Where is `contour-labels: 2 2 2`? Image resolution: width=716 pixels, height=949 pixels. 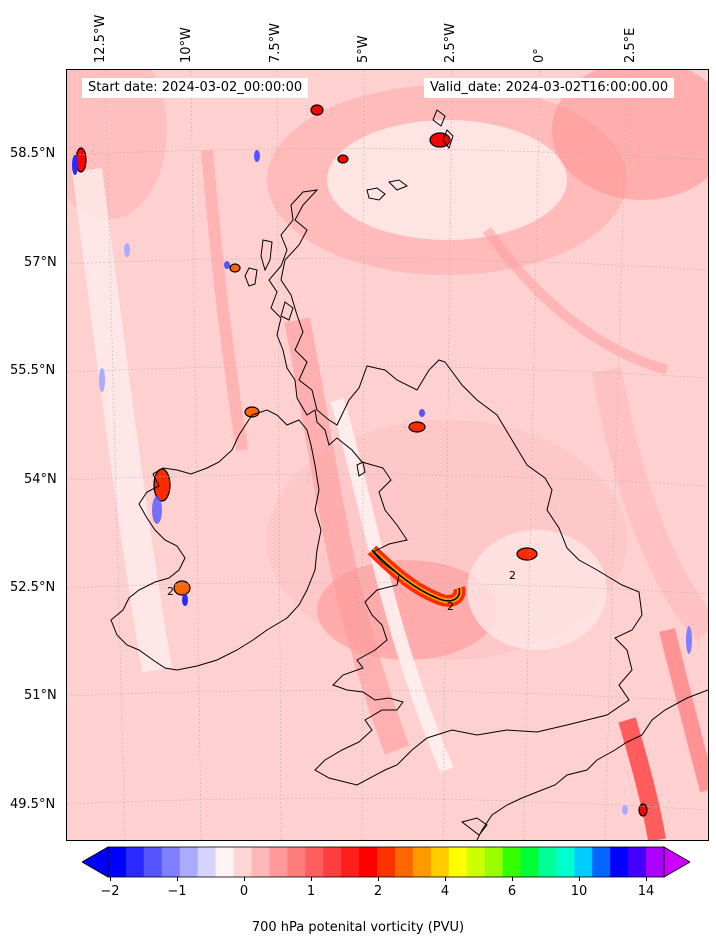 contour-labels: 2 2 2 is located at coordinates (341, 591).